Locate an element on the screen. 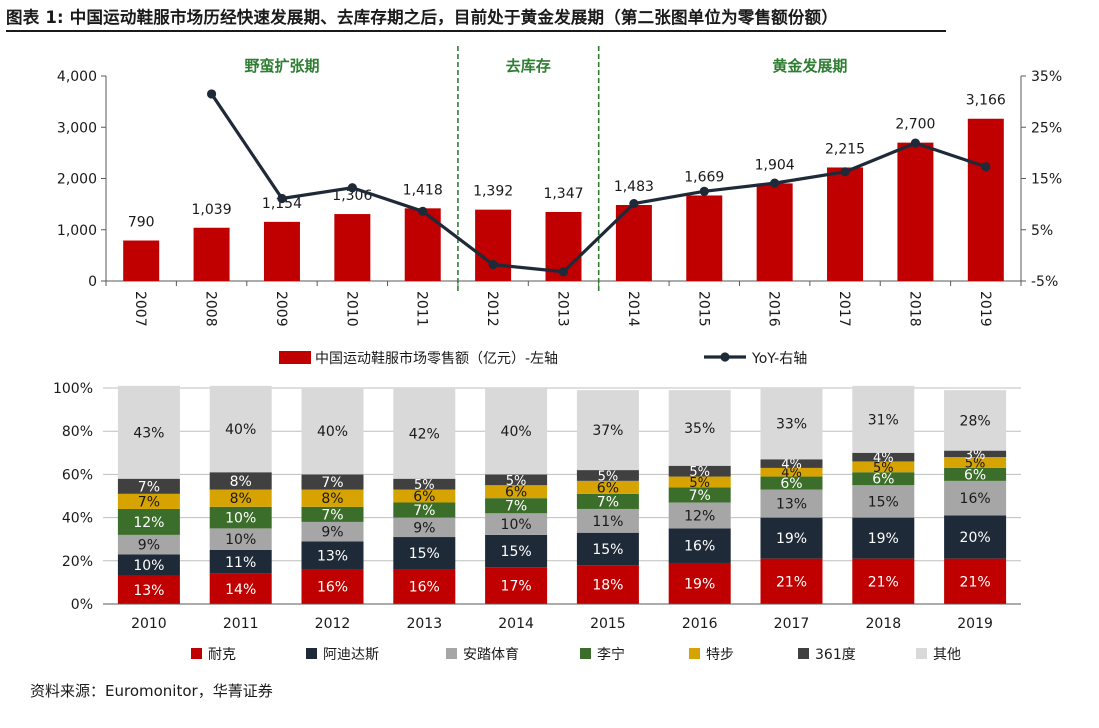 The width and height of the screenshot is (1099, 728). sales-data-label: 1,669 is located at coordinates (704, 177).